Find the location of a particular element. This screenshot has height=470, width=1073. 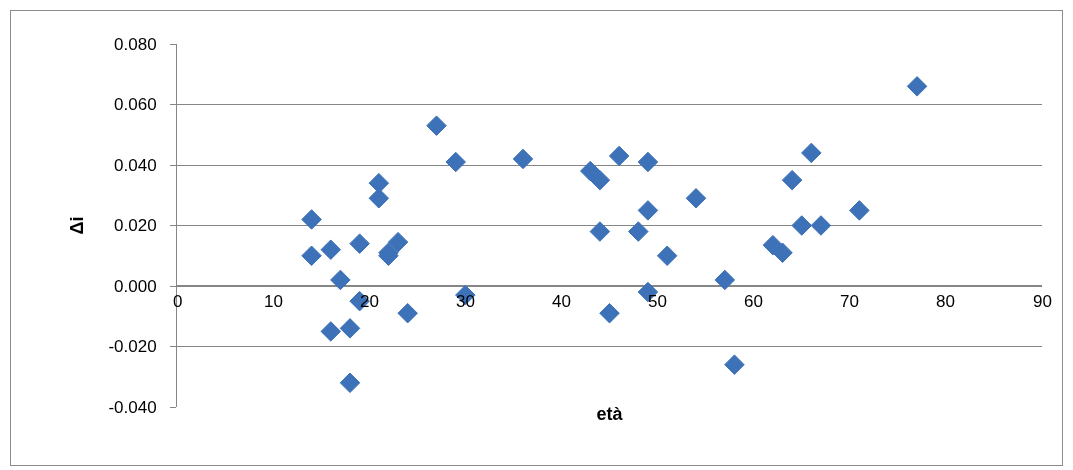

y-tick-label: -0.020 is located at coordinates (132, 347).